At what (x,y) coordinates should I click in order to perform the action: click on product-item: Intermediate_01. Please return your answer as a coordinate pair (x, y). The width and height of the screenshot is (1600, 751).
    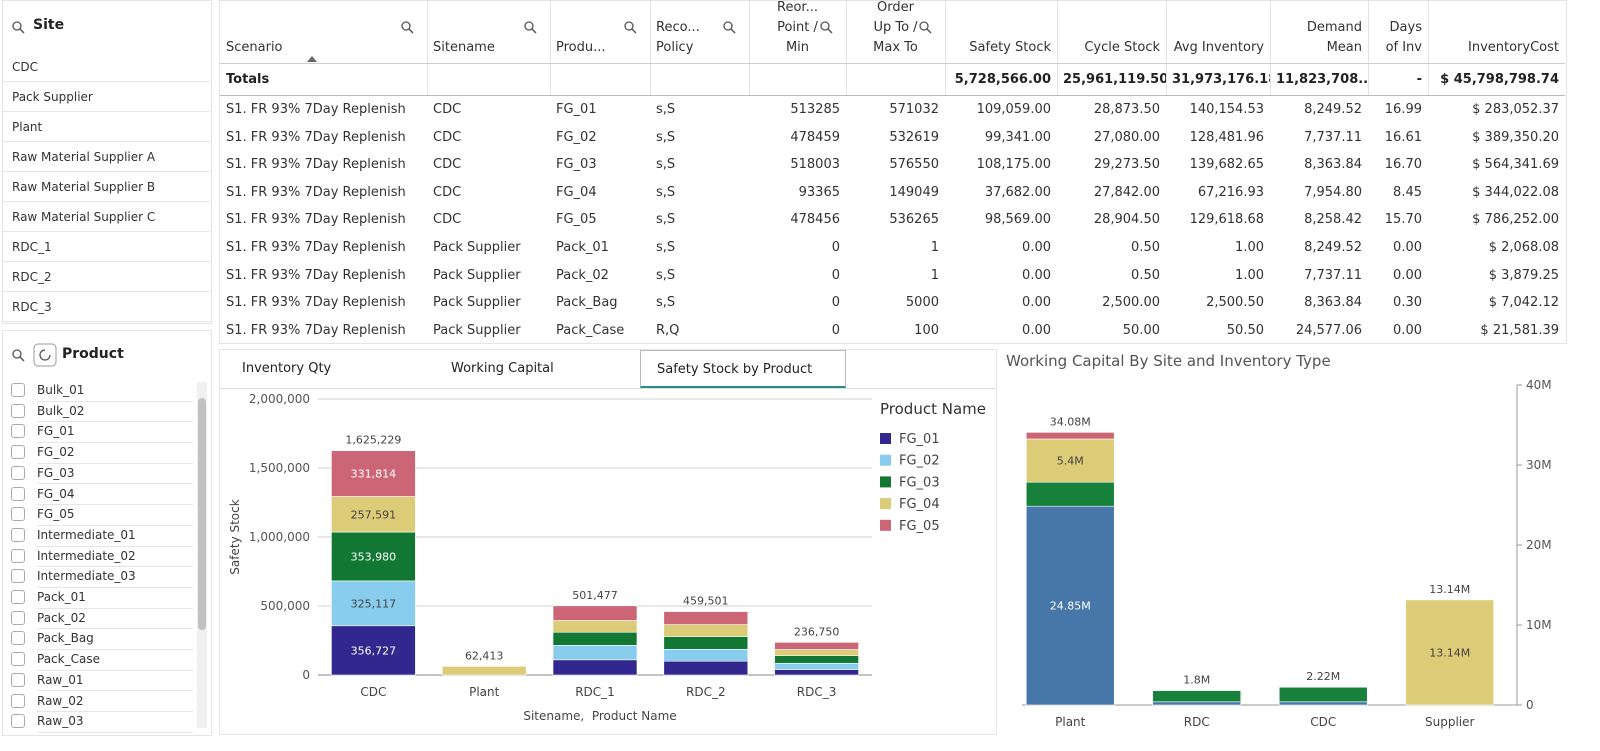
    Looking at the image, I should click on (115, 536).